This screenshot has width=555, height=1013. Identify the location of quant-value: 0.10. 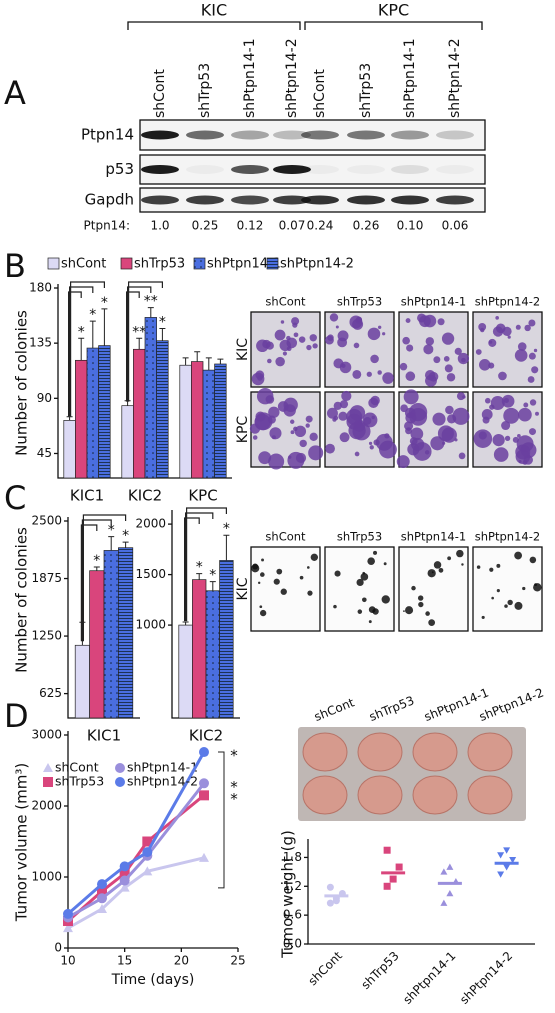
(410, 226).